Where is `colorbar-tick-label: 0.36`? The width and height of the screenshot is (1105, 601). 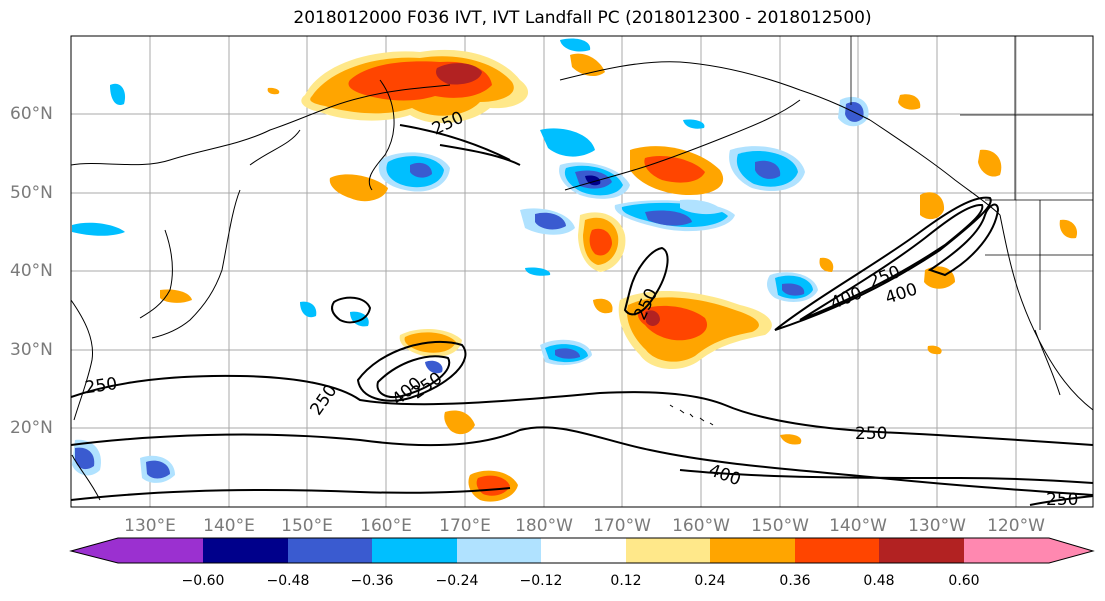
colorbar-tick-label: 0.36 is located at coordinates (795, 581).